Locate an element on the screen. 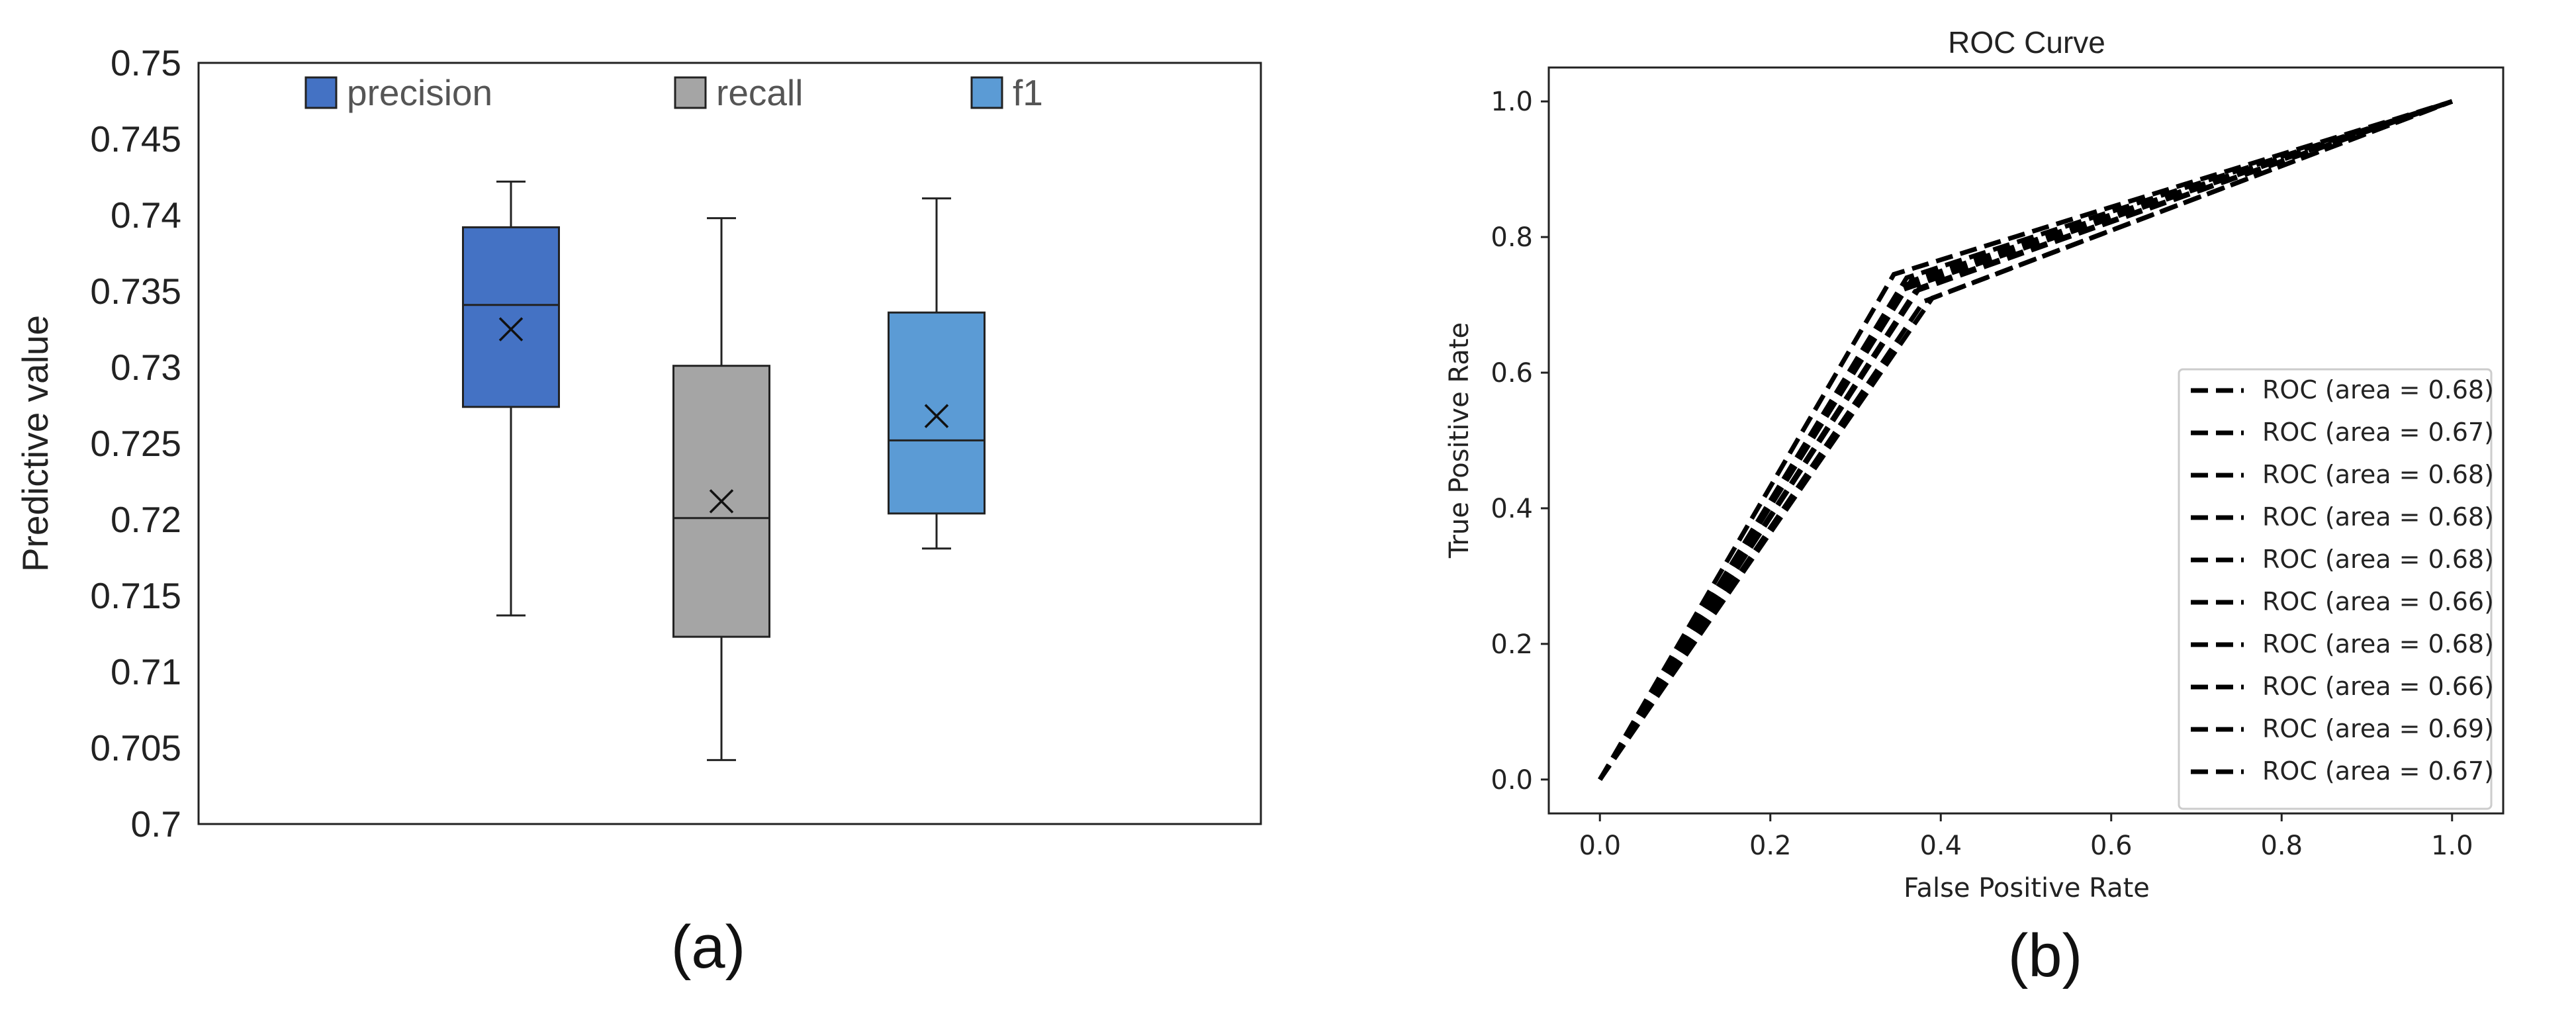 This screenshot has height=1010, width=2576. box-f1 is located at coordinates (937, 373).